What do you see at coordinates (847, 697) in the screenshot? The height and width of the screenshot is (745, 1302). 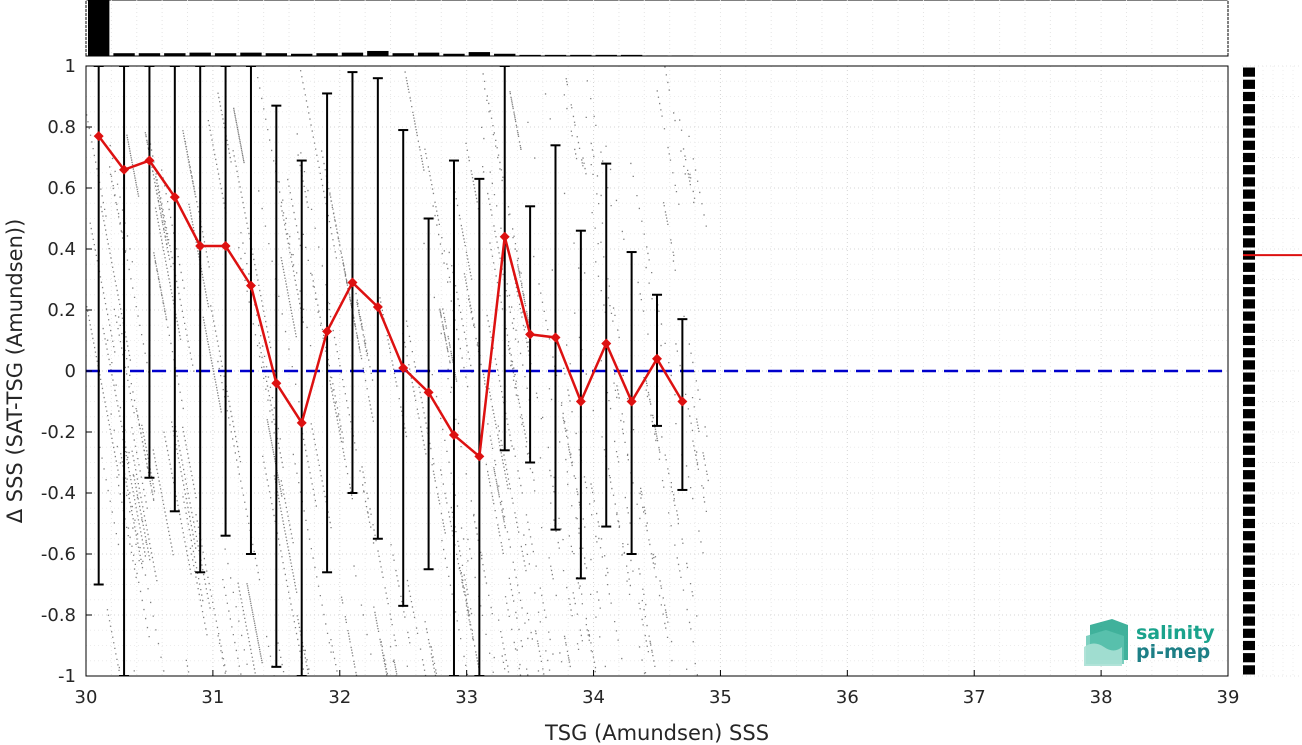 I see `x-tick-label: 36` at bounding box center [847, 697].